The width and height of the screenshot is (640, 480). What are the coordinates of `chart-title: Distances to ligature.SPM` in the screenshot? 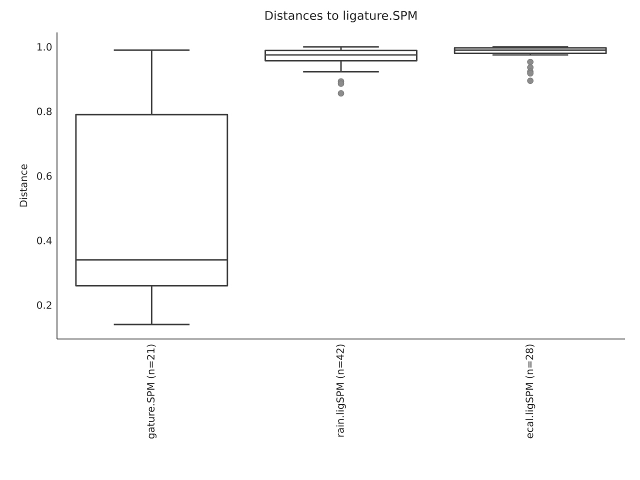 It's located at (341, 16).